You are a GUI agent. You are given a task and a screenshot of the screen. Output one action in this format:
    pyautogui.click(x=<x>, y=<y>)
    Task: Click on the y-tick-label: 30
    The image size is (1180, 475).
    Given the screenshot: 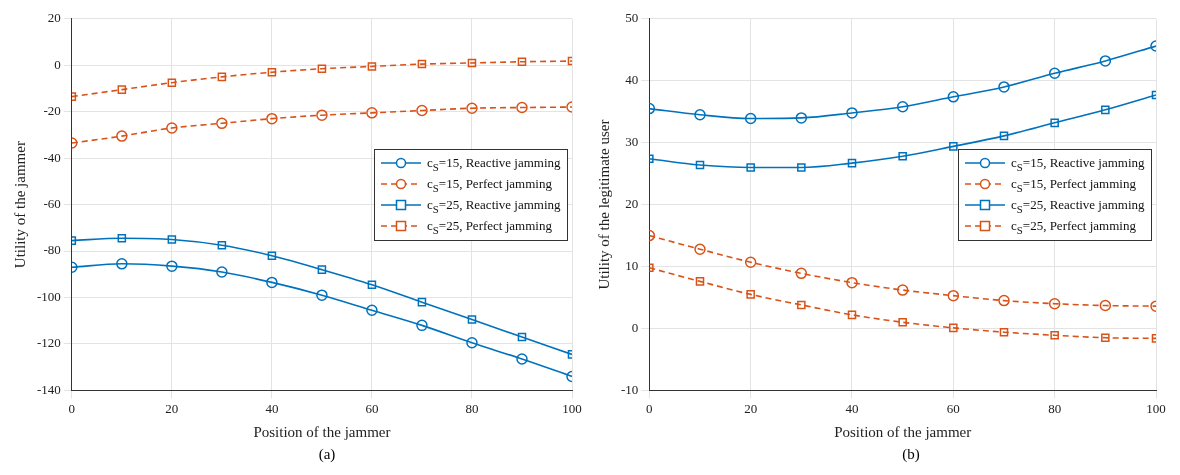 What is the action you would take?
    pyautogui.click(x=632, y=142)
    